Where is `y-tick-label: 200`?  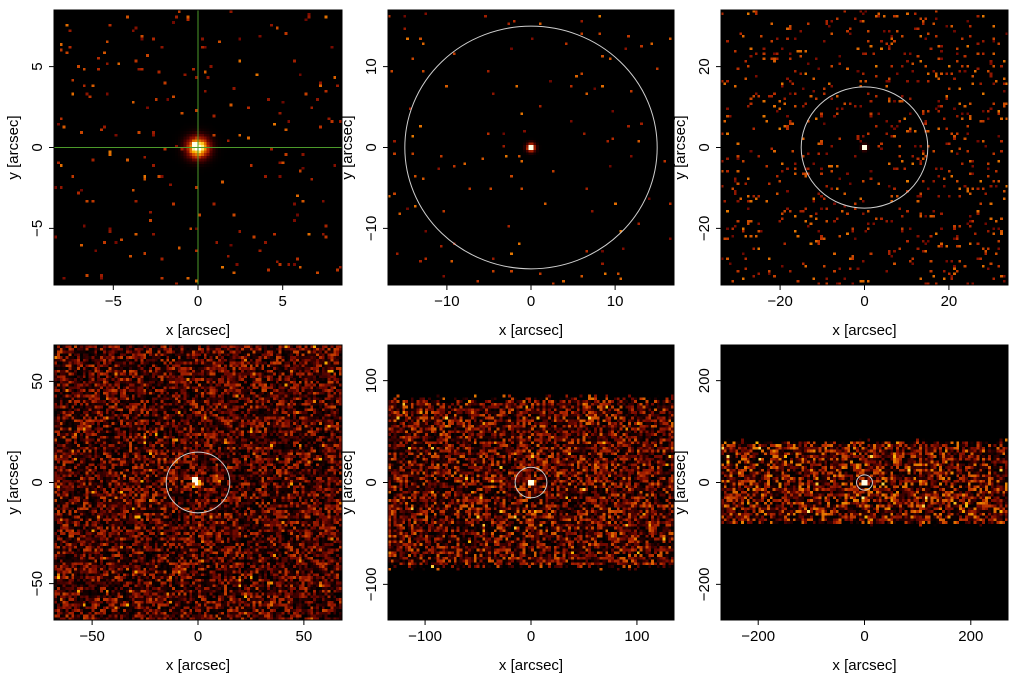 y-tick-label: 200 is located at coordinates (704, 380).